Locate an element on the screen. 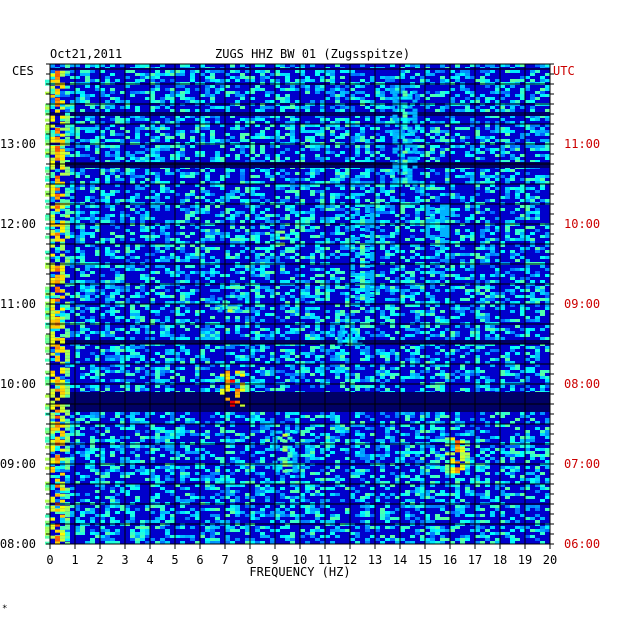  y-tick-label-right: 09:00 is located at coordinates (582, 304).